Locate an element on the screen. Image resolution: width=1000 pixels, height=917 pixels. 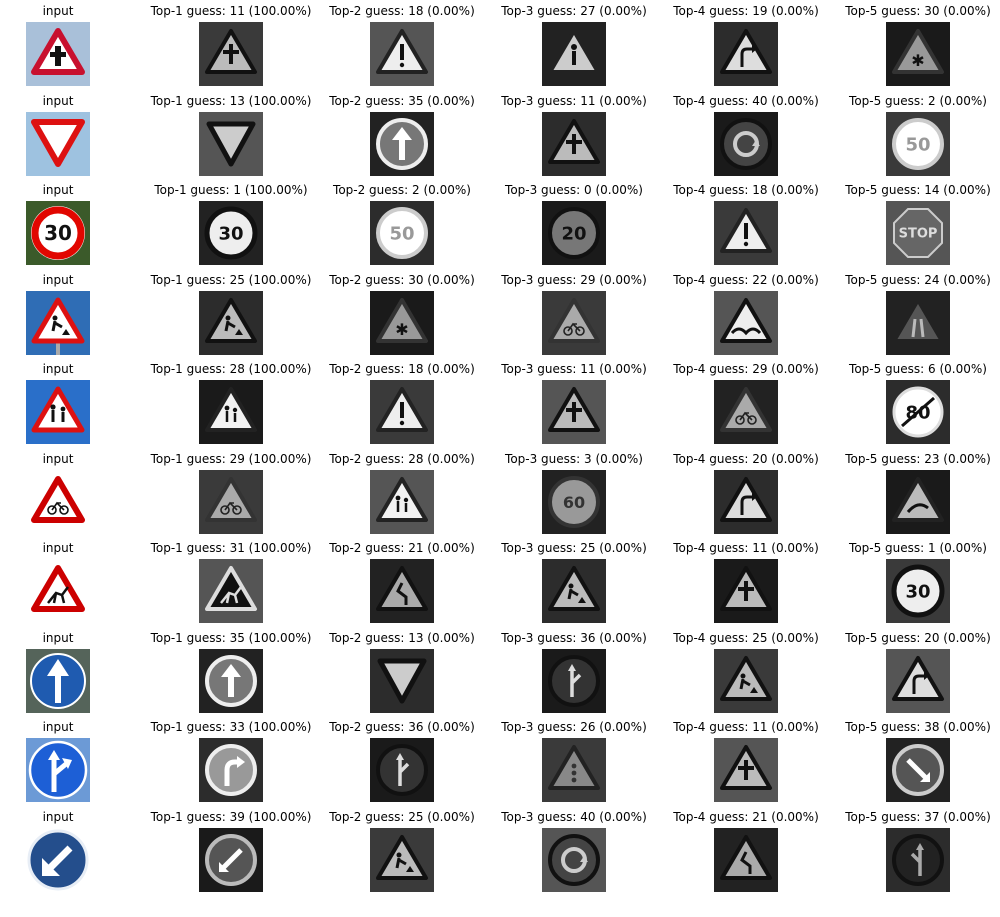
guess-cell-top-4: Top-4 guess: 20 (0.00%) is located at coordinates (746, 492).